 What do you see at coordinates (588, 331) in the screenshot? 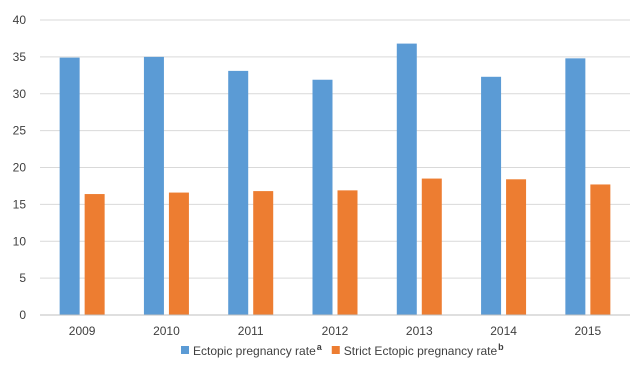
I see `x-tick-label: 2015` at bounding box center [588, 331].